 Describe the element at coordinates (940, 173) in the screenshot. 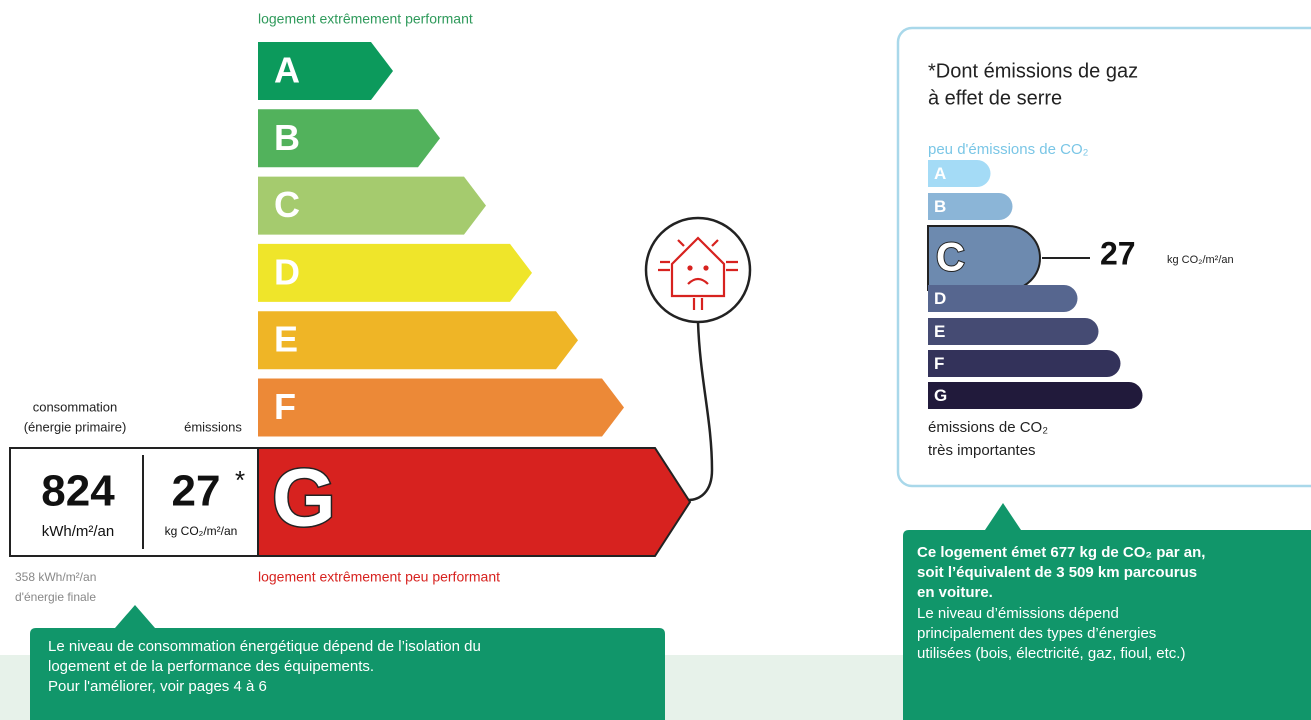

I see `climate-class-letter: A` at that location.